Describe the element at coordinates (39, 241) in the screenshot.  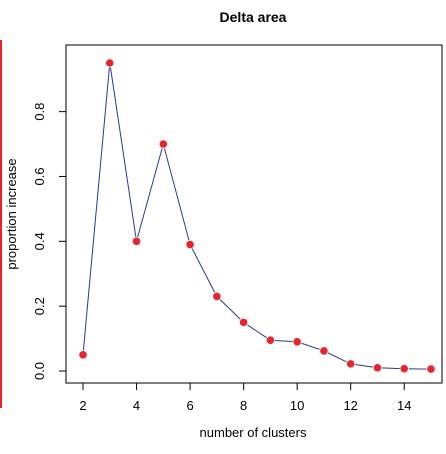
I see `y-tick-label: 0.4` at that location.